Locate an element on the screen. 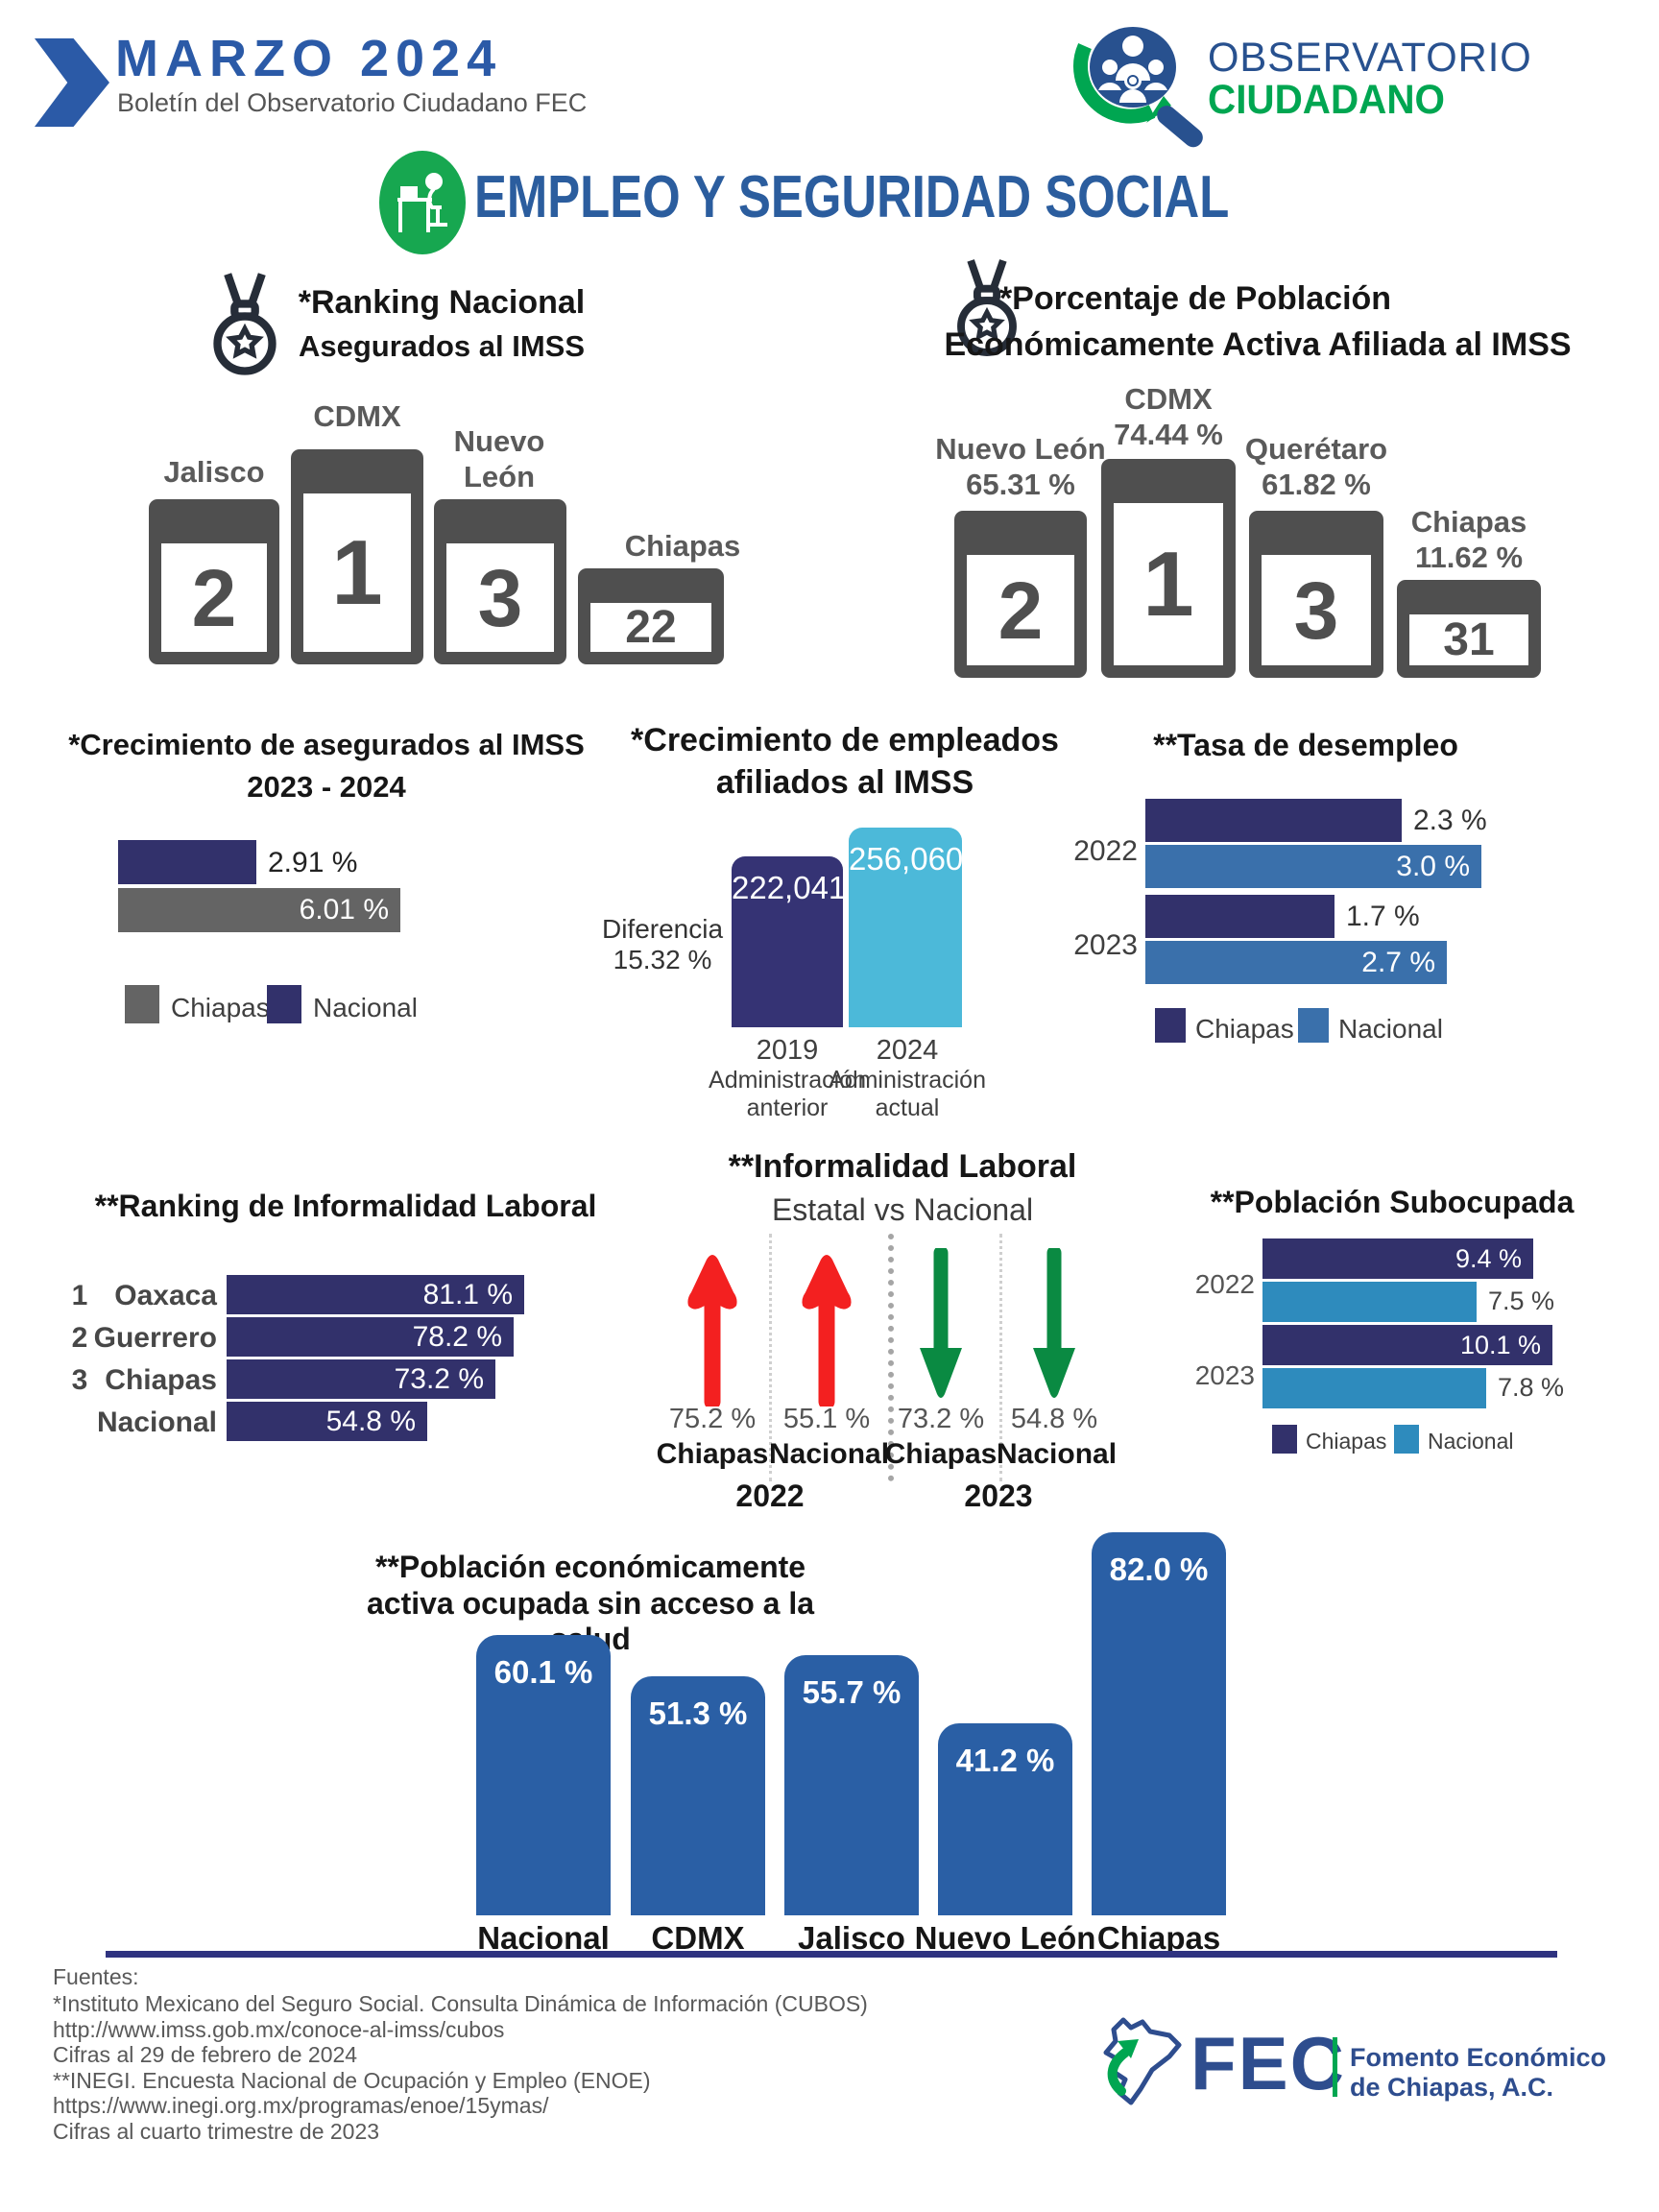 The height and width of the screenshot is (2212, 1659). pea-label-queretaro: Querétaro 61.82 % is located at coordinates (1316, 467).